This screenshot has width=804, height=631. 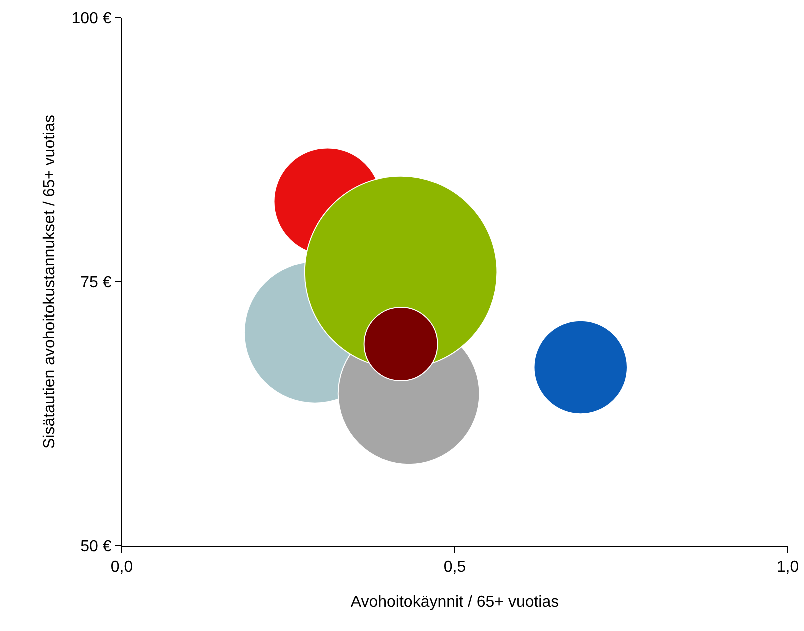 I want to click on x-axis-title: Avohoitokäynnit / 65+ vuotias, so click(x=455, y=602).